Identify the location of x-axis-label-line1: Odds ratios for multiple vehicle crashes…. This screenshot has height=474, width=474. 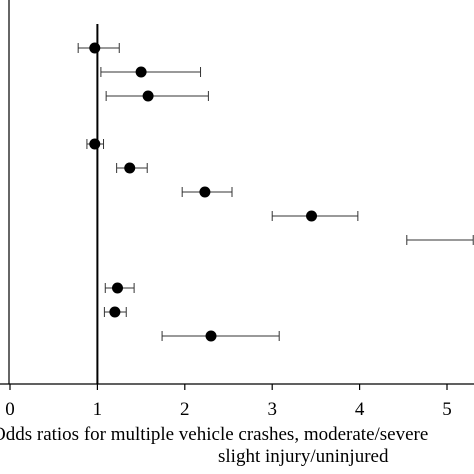
(214, 434).